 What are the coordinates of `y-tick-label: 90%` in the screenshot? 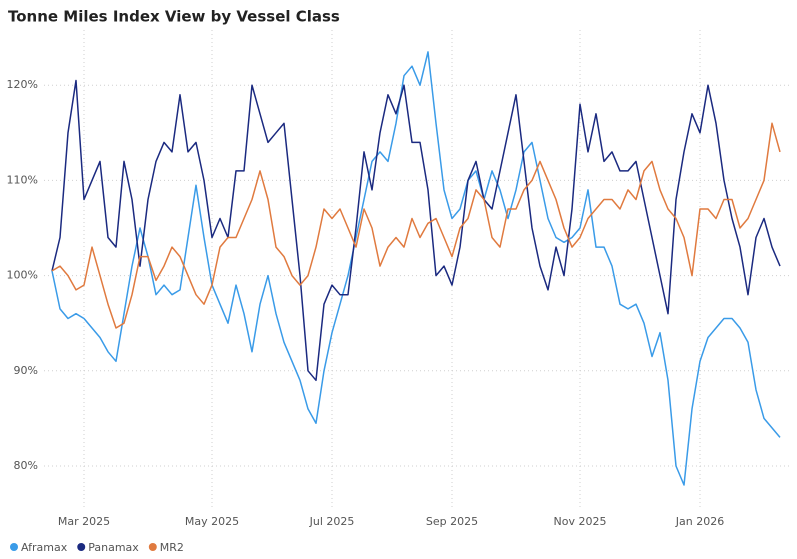 It's located at (26, 370).